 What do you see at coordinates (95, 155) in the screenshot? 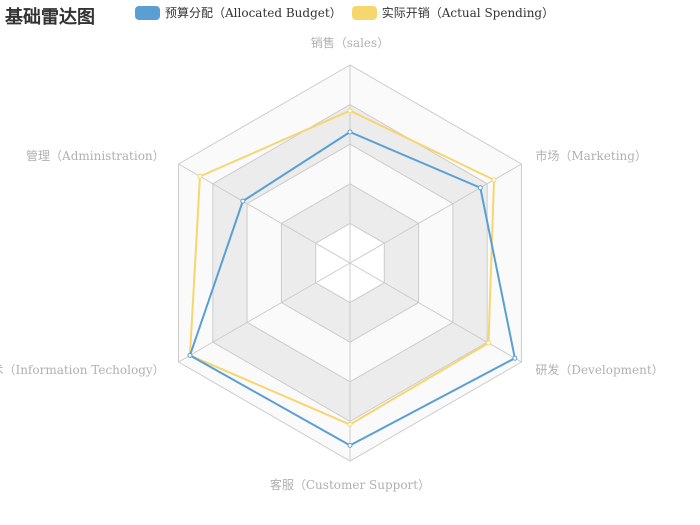
I see `radar-axis-label: 管理（Administration）` at bounding box center [95, 155].